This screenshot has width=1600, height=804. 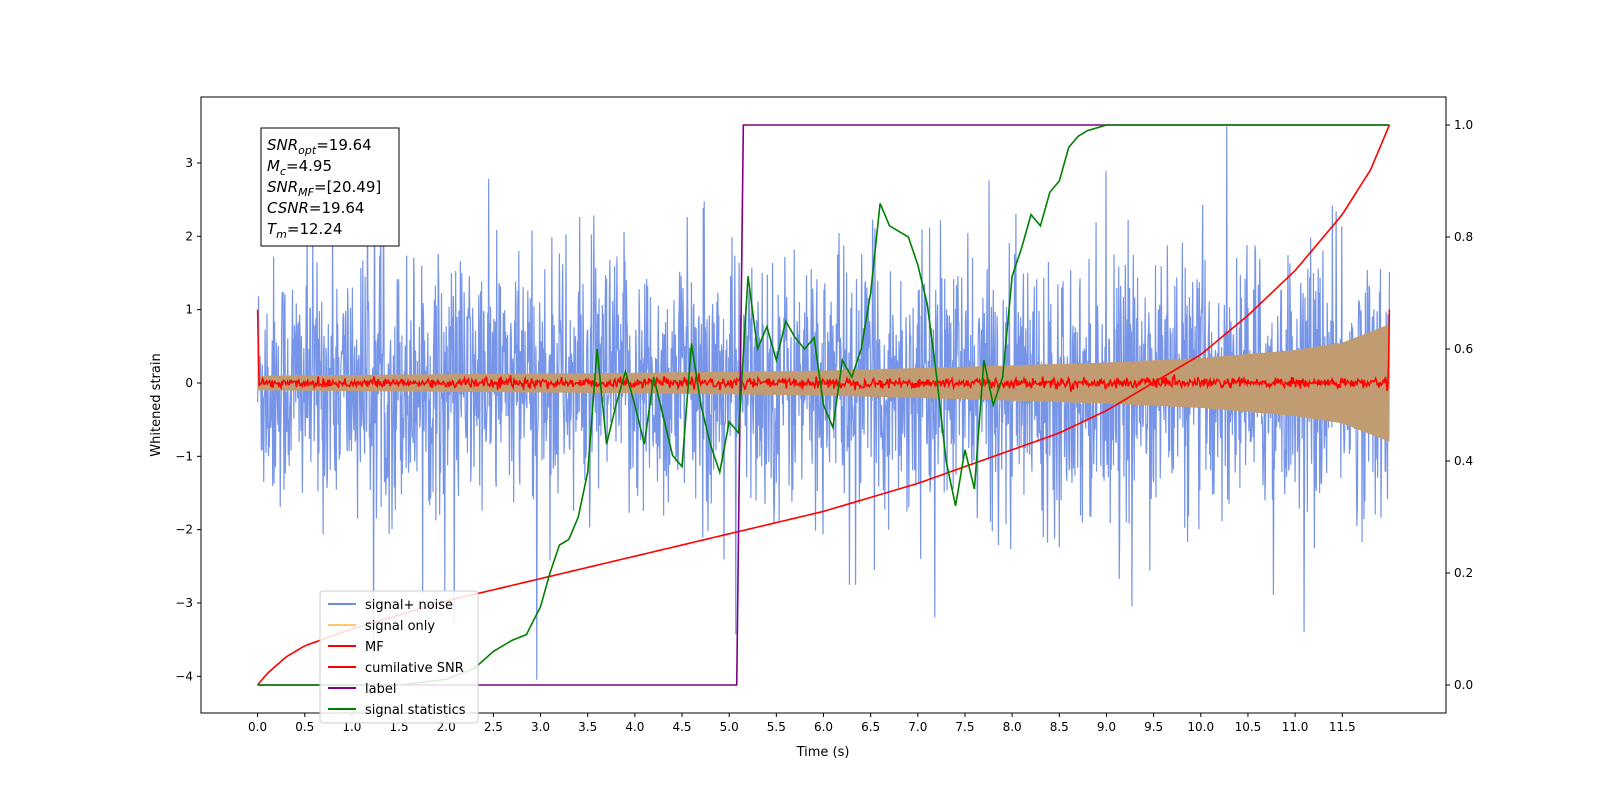 I want to click on annotation-frame, so click(x=330, y=187).